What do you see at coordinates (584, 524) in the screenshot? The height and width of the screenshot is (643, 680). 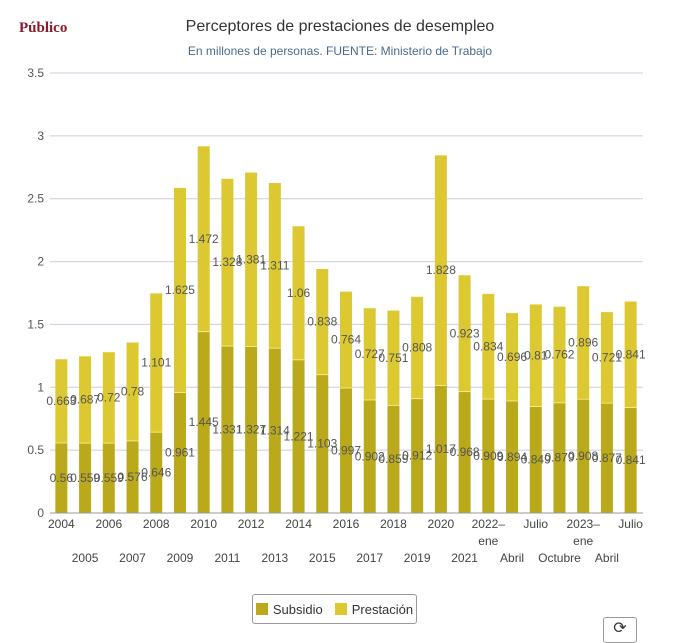 I see `x-tick-label: 2023–` at bounding box center [584, 524].